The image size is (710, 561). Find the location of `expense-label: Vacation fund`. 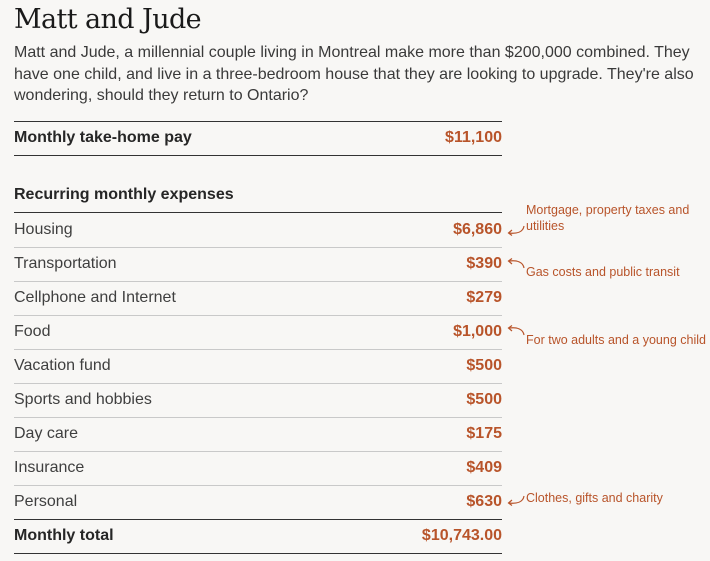

expense-label: Vacation fund is located at coordinates (62, 365).